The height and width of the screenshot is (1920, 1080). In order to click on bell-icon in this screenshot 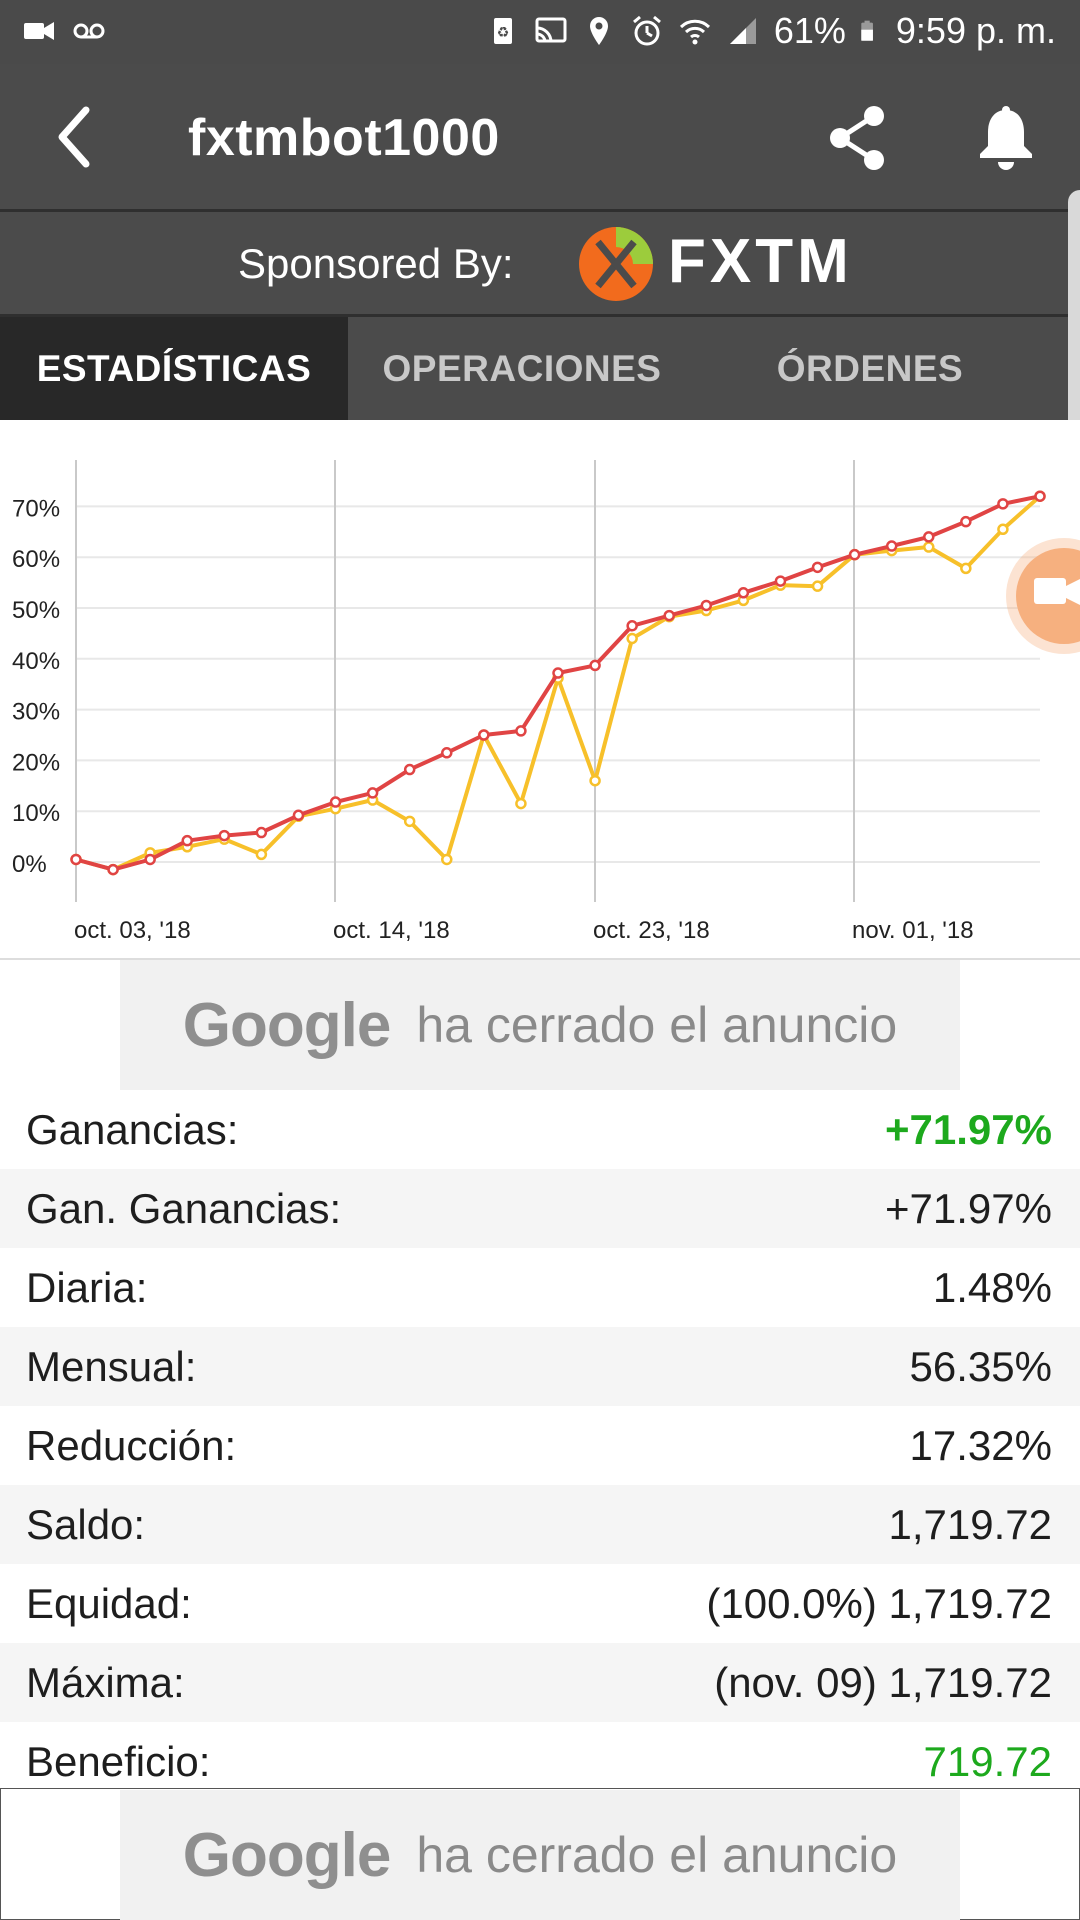, I will do `click(1006, 139)`.